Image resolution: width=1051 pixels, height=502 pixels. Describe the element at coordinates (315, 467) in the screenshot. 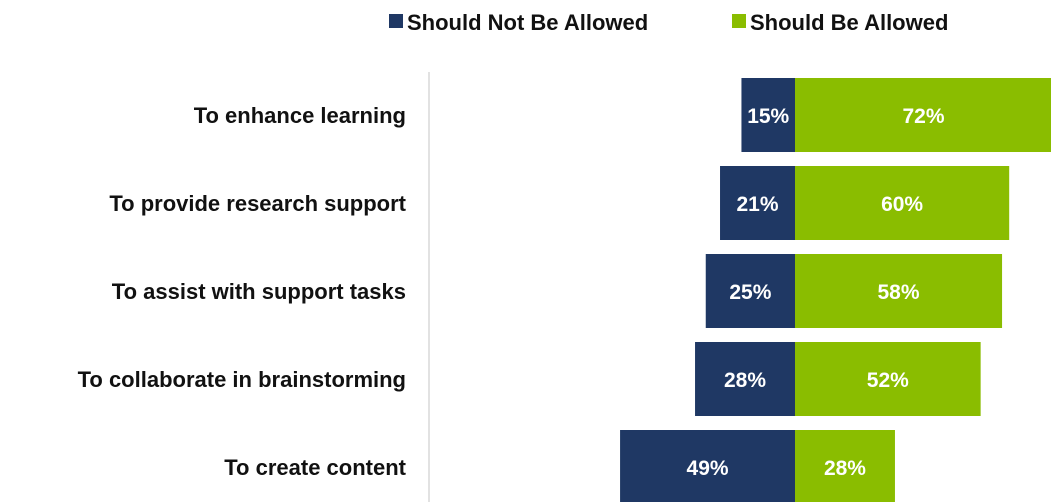

I see `category-label-to-create-content: To create content` at that location.